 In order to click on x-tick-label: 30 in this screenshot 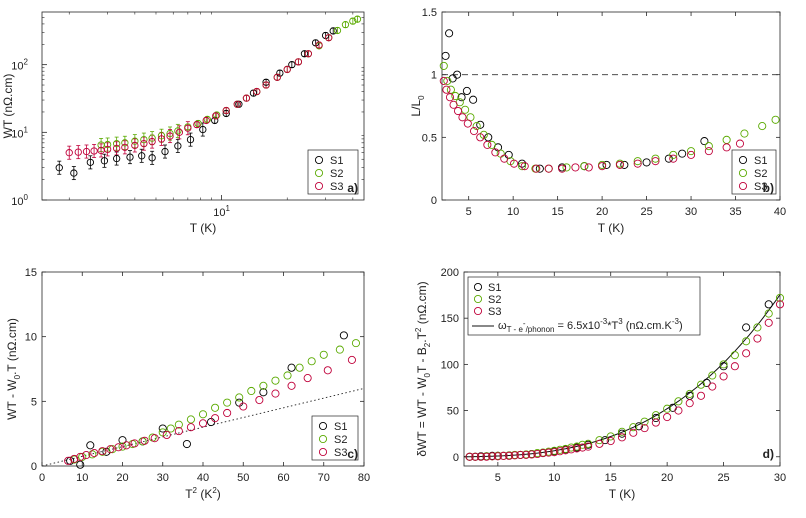, I will do `click(163, 478)`.